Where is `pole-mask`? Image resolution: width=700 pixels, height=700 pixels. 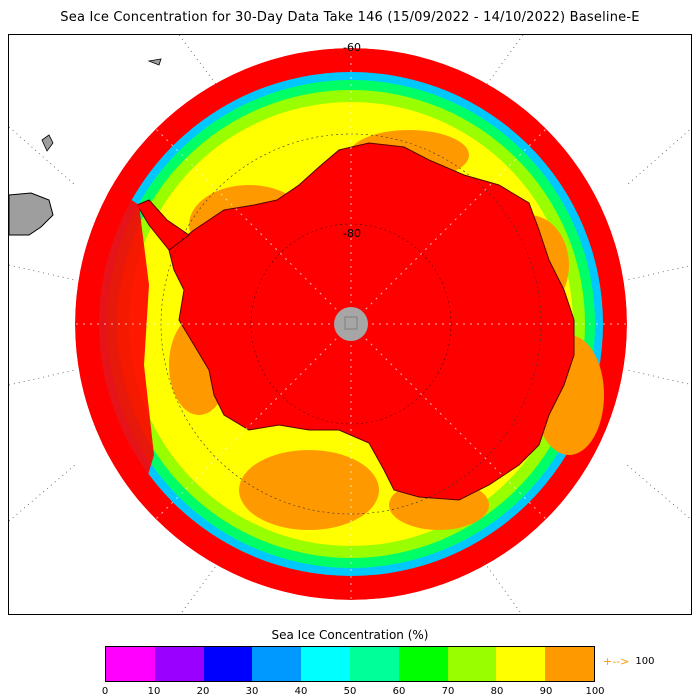 pole-mask is located at coordinates (351, 324).